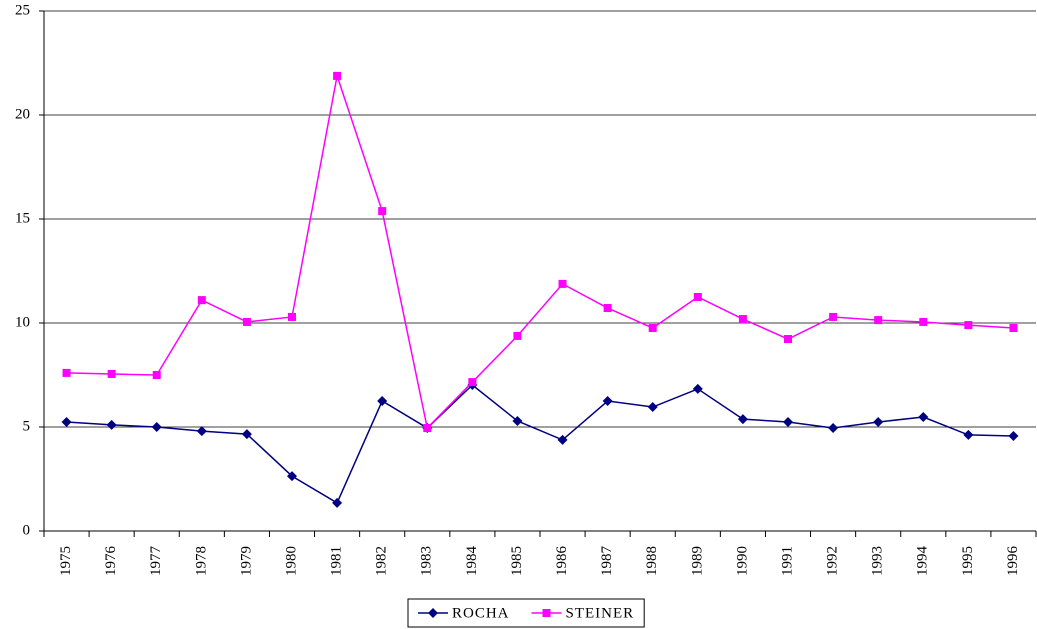  Describe the element at coordinates (1013, 561) in the screenshot. I see `x-tick-label: 1996` at that location.